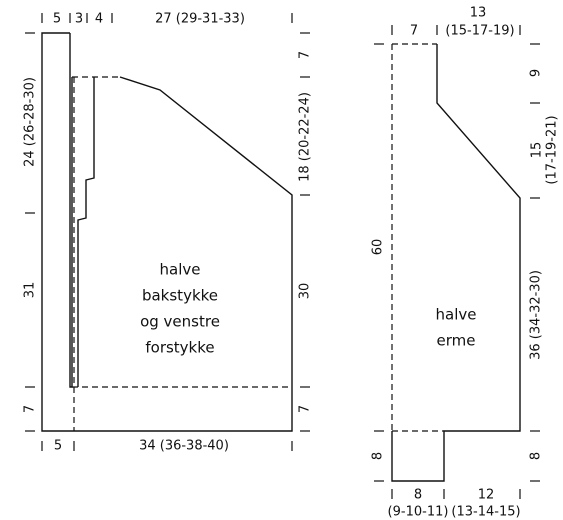 The width and height of the screenshot is (563, 520). Describe the element at coordinates (418, 512) in the screenshot. I see `dim-label: (9-10-11)` at that location.